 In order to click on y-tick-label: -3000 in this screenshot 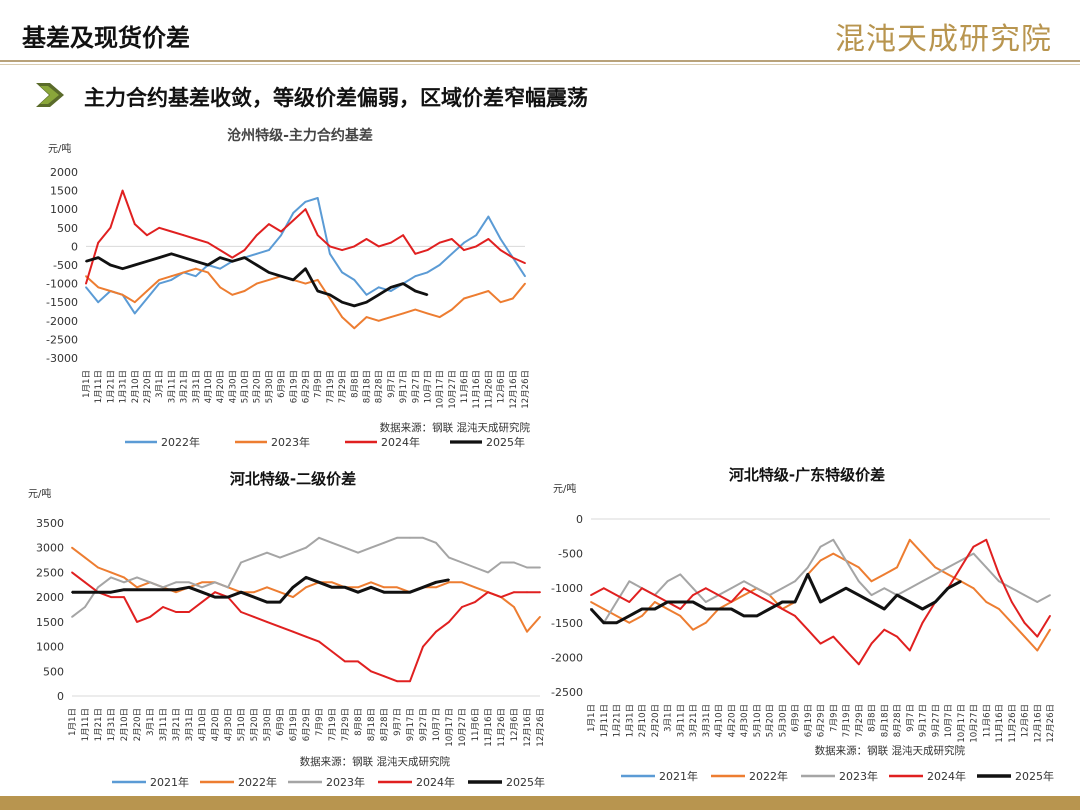, I will do `click(62, 358)`.